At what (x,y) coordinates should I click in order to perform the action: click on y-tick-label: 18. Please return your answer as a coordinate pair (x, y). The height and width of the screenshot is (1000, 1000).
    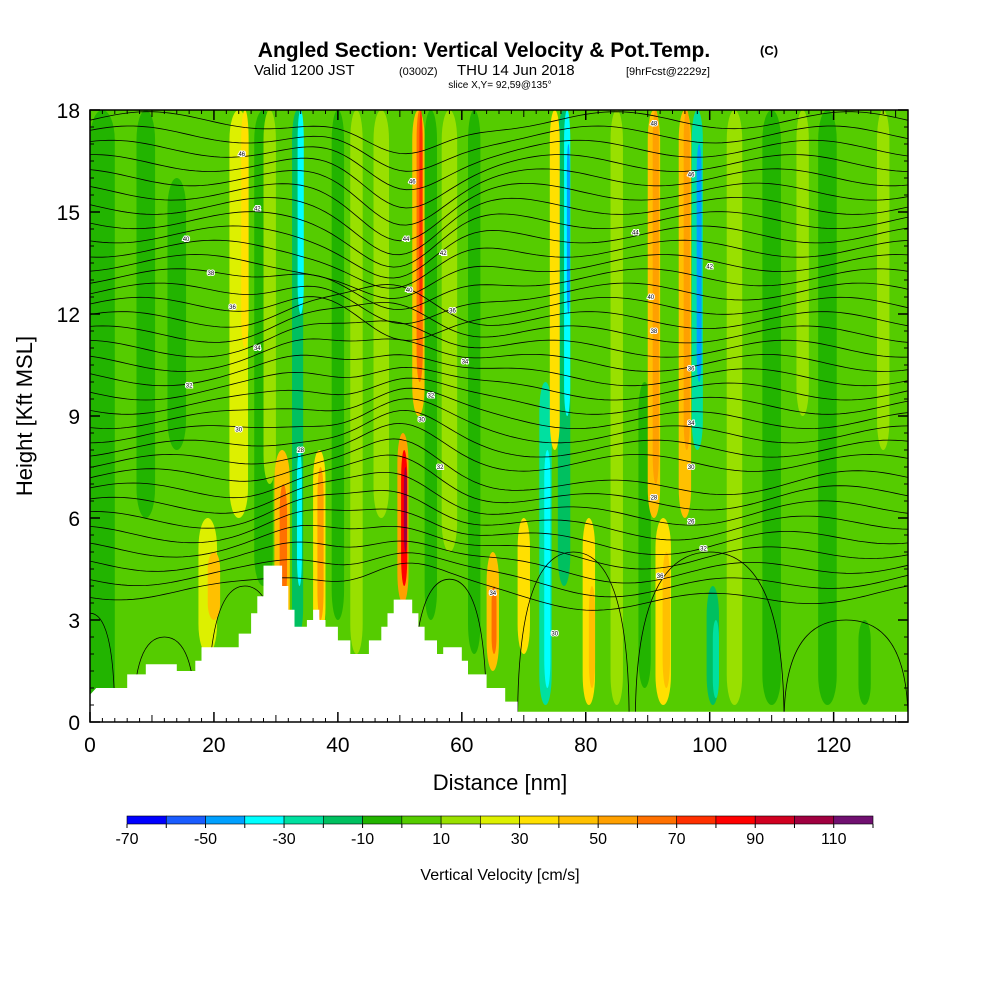
    Looking at the image, I should click on (68, 111).